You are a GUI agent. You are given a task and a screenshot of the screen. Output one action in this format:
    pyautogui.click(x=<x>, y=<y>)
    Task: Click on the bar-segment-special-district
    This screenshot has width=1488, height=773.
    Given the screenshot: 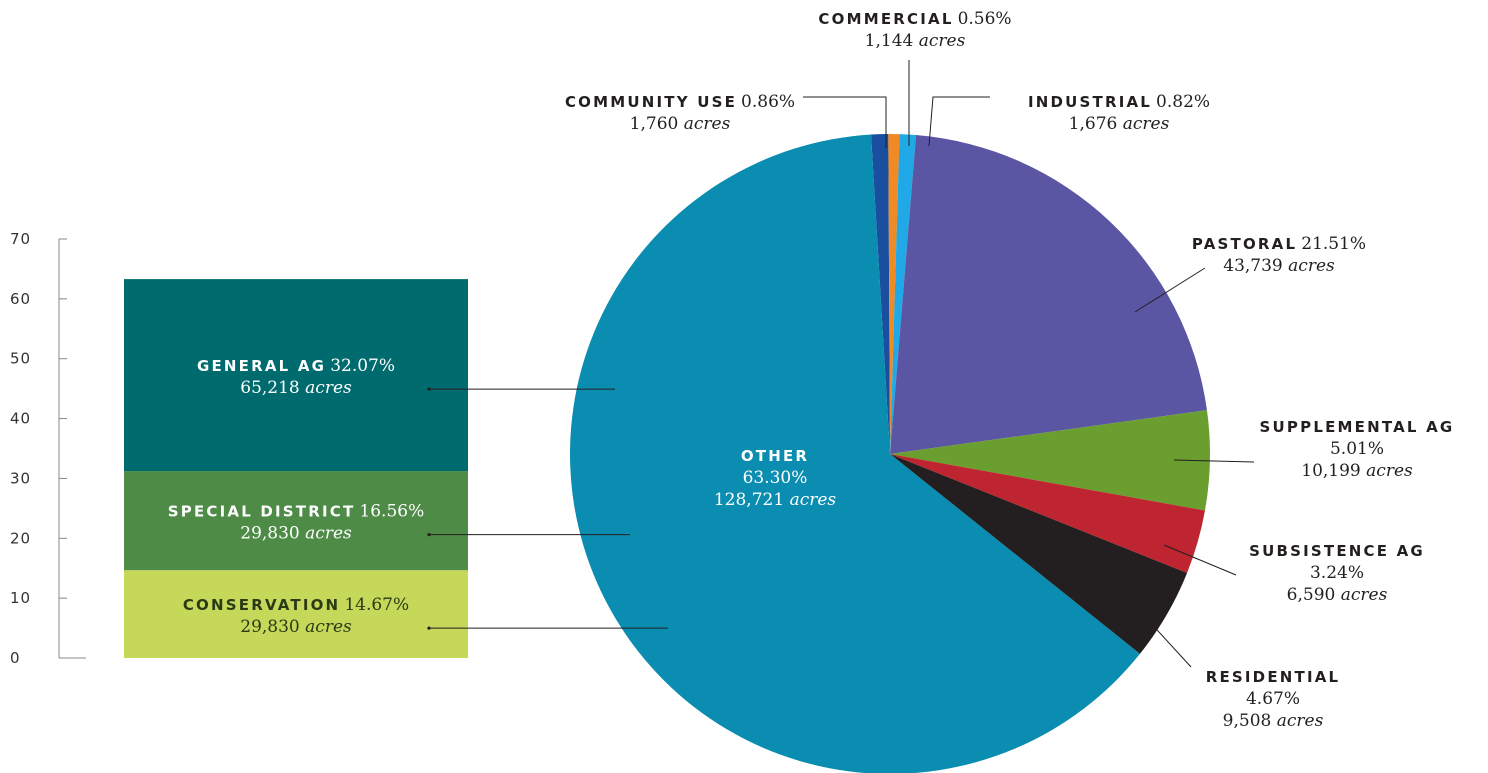 What is the action you would take?
    pyautogui.click(x=296, y=521)
    